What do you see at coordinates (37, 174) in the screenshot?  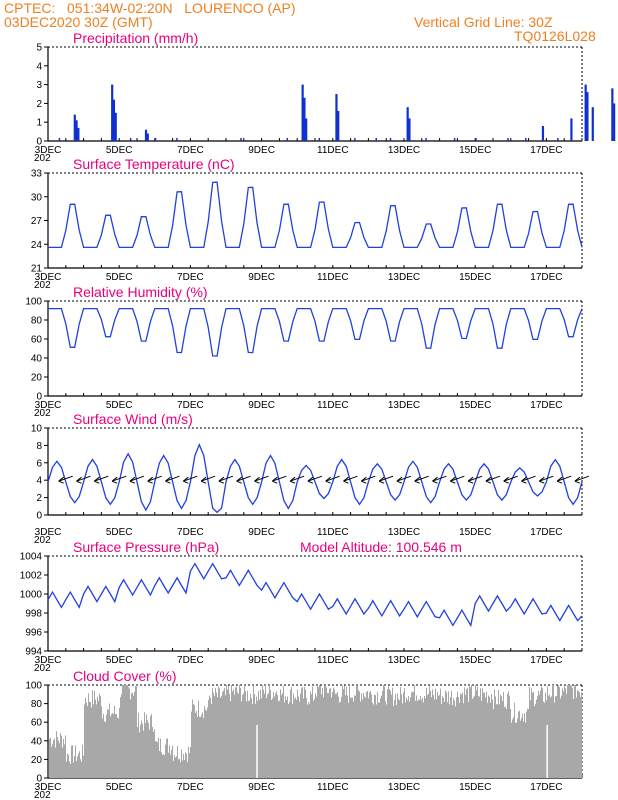 I see `panel-1-ytick-label: 33` at bounding box center [37, 174].